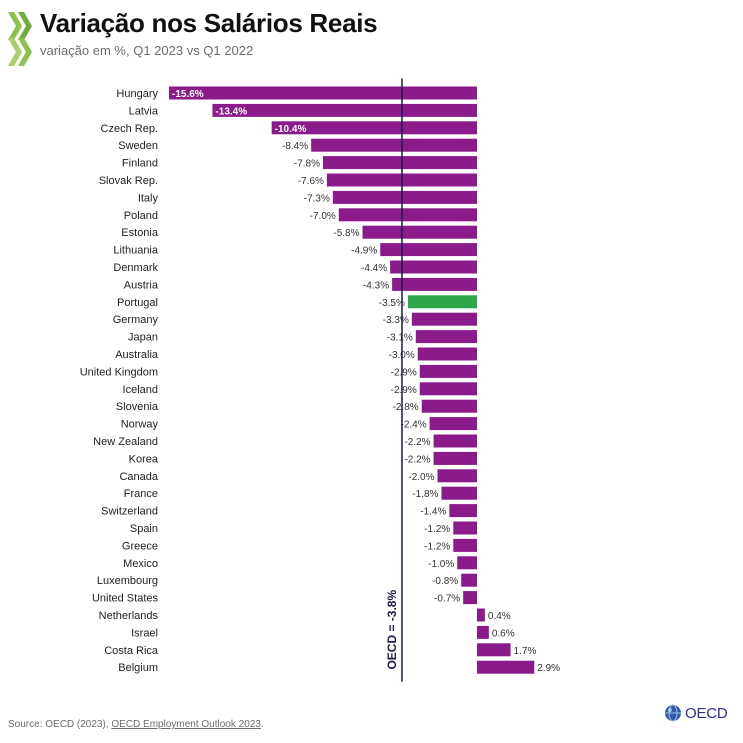 This screenshot has height=743, width=743. Describe the element at coordinates (138, 146) in the screenshot. I see `category-label: Sweden` at that location.